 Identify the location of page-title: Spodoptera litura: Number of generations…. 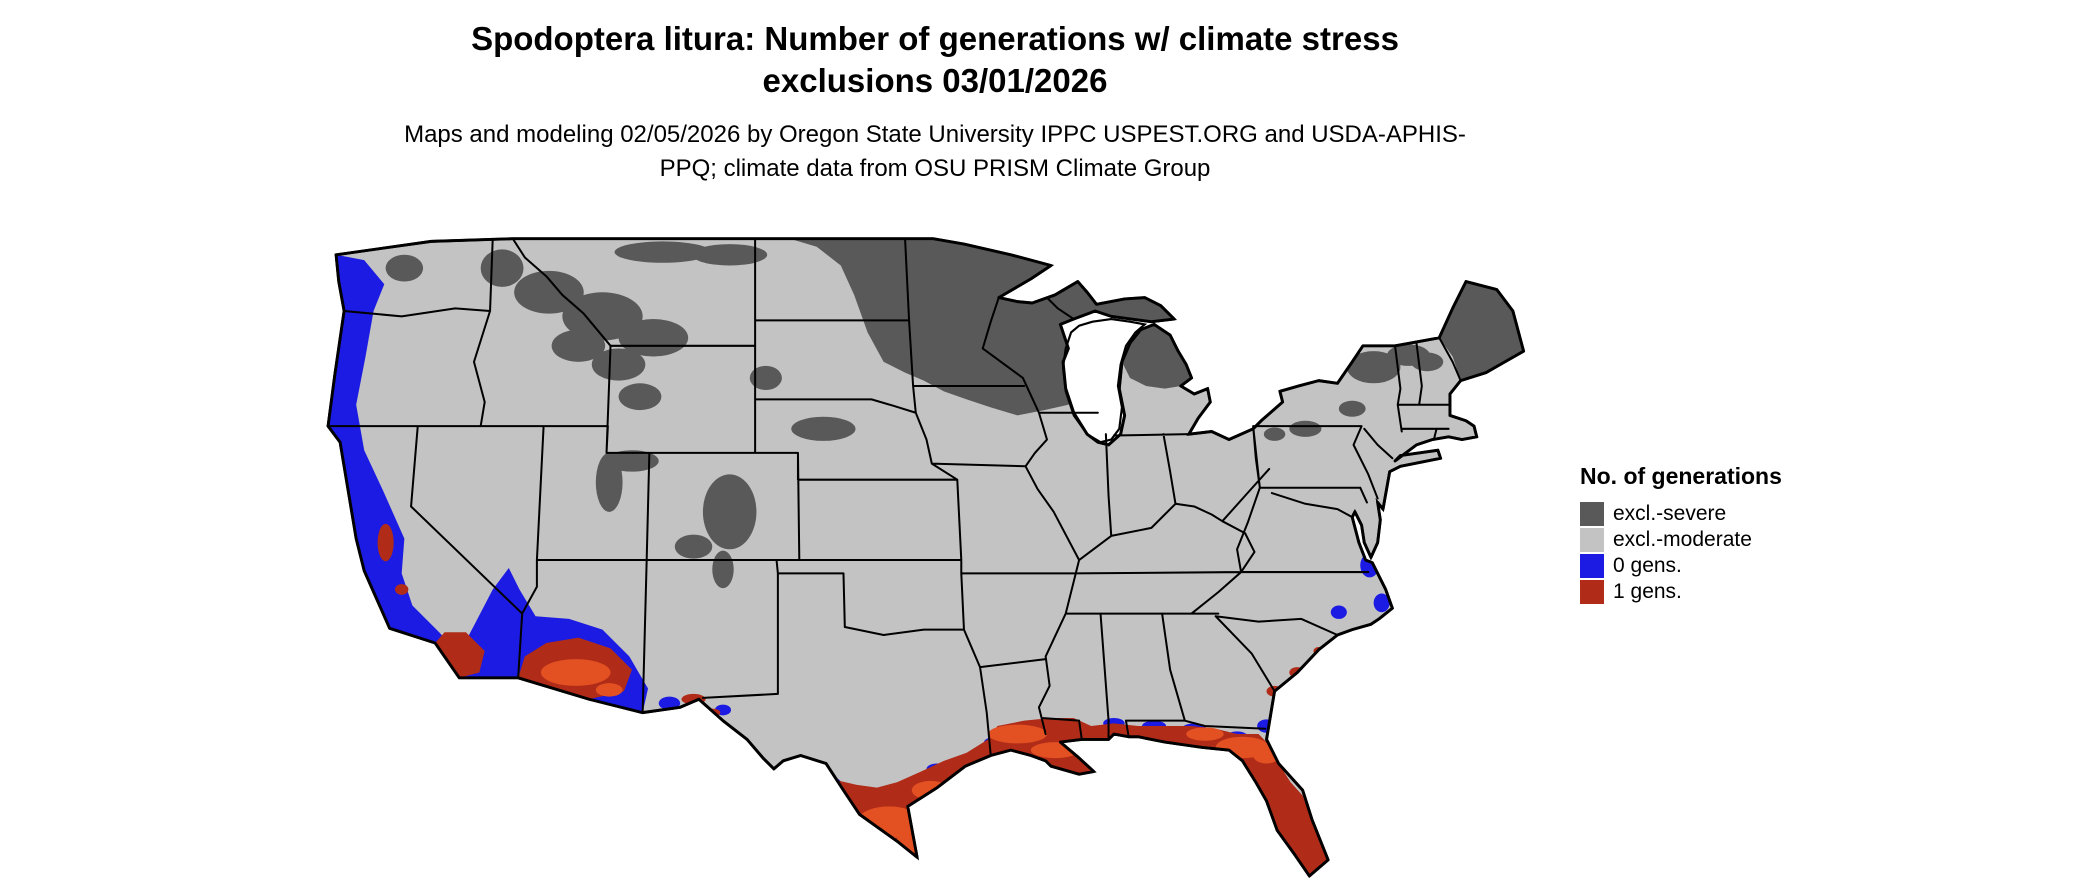
(935, 60).